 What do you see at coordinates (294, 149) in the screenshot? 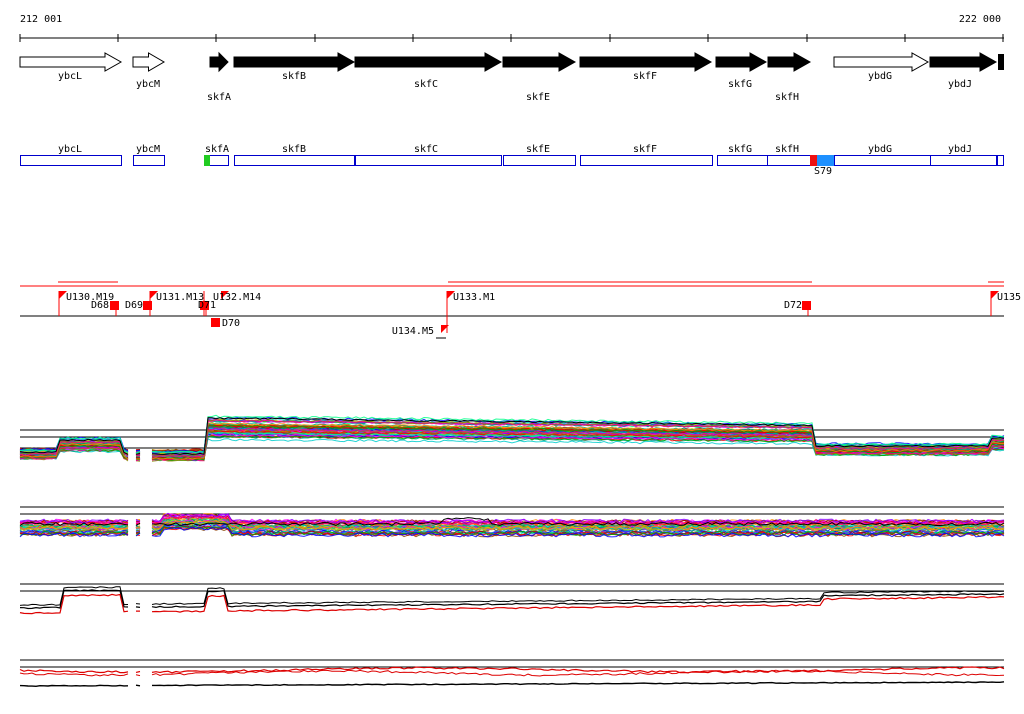
I see `segment-label-skfB: skfB` at bounding box center [294, 149].